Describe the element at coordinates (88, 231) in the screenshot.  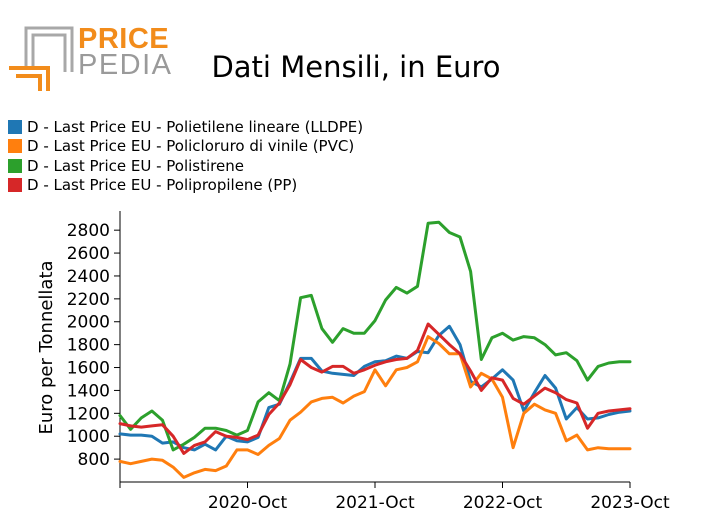
I see `y-tick-label: 2800` at that location.